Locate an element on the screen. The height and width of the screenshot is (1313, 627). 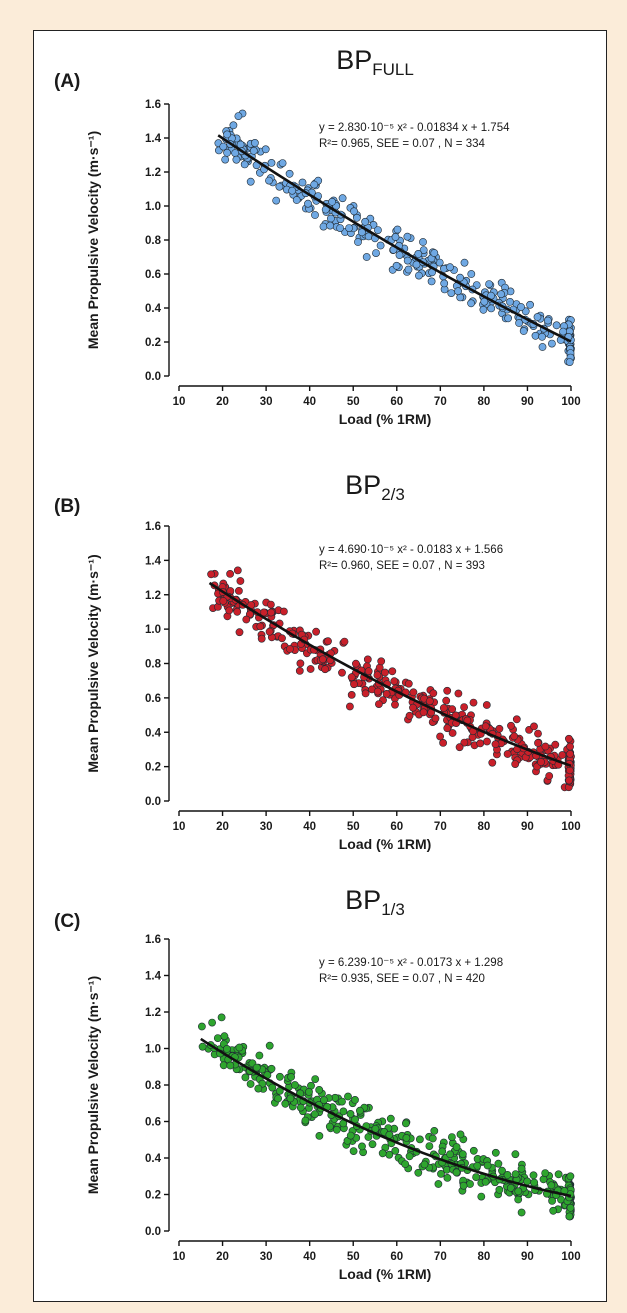
chart-title: BP1/3 is located at coordinates (375, 902).